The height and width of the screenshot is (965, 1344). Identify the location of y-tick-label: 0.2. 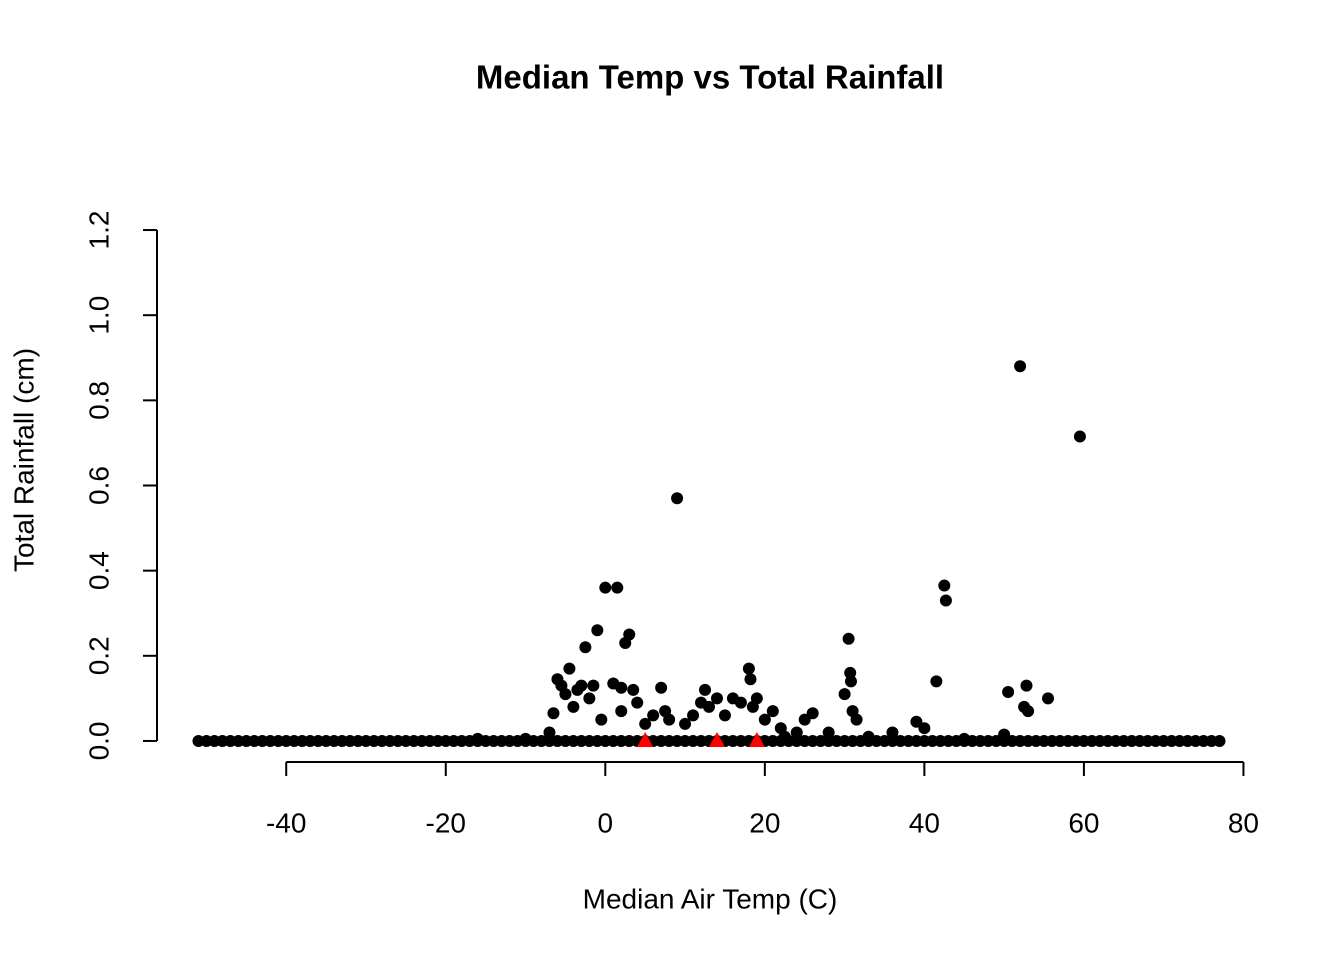
(98, 655).